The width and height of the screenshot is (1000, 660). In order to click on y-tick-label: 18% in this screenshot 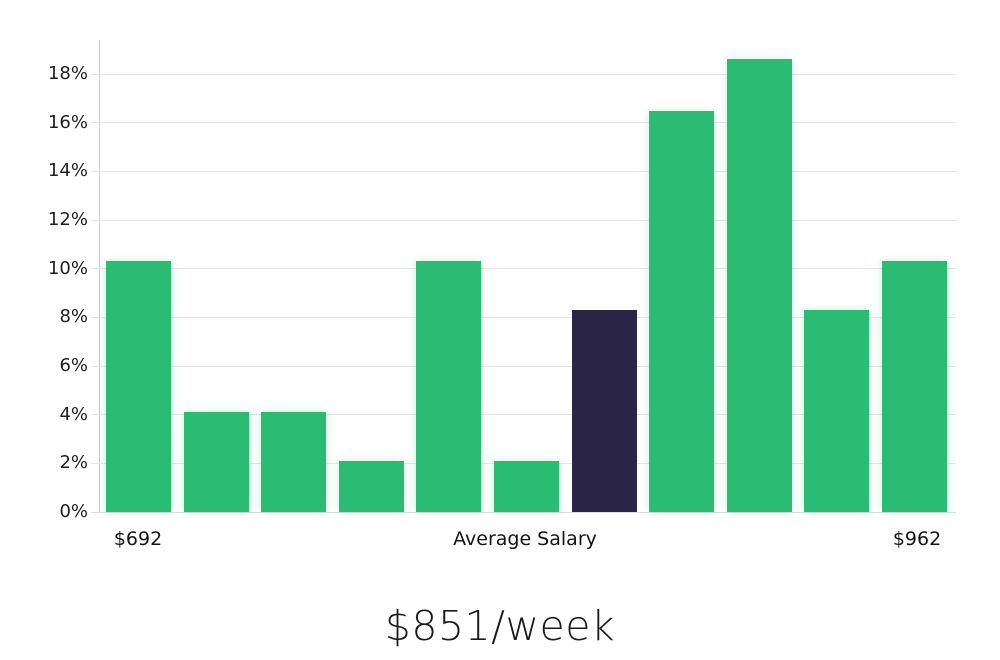, I will do `click(67, 74)`.